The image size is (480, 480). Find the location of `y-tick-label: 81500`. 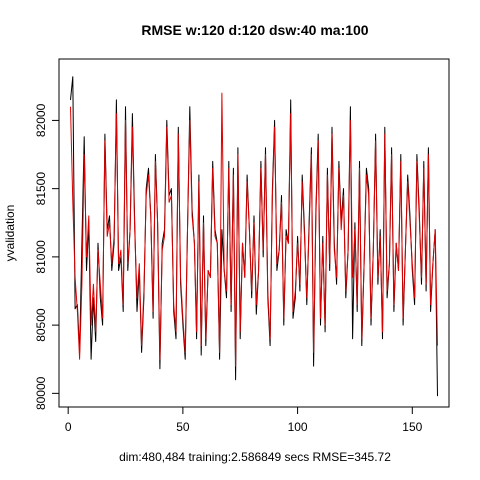

y-tick-label: 81500 is located at coordinates (41, 189).